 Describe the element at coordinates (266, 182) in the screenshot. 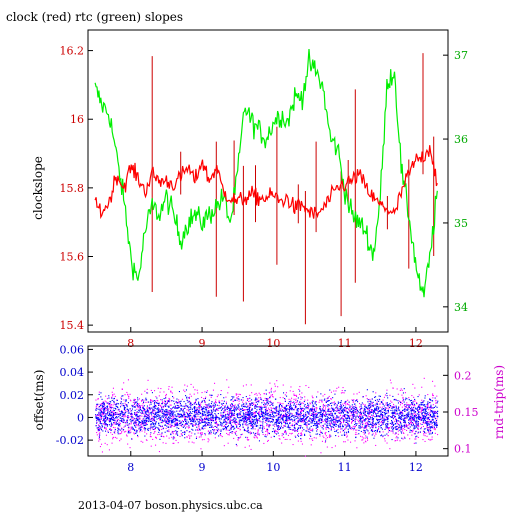

I see `clock-slope-line` at that location.